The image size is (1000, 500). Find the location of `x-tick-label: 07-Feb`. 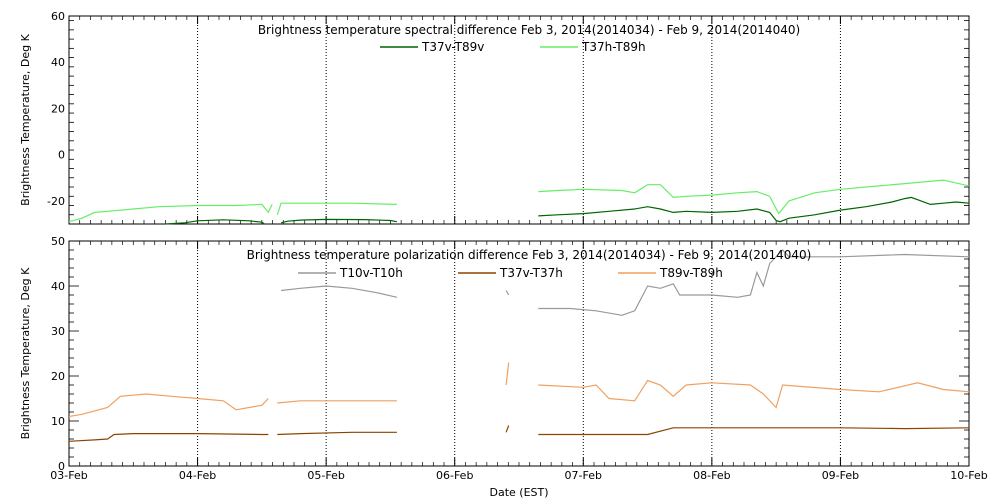

x-tick-label: 07-Feb is located at coordinates (583, 475).